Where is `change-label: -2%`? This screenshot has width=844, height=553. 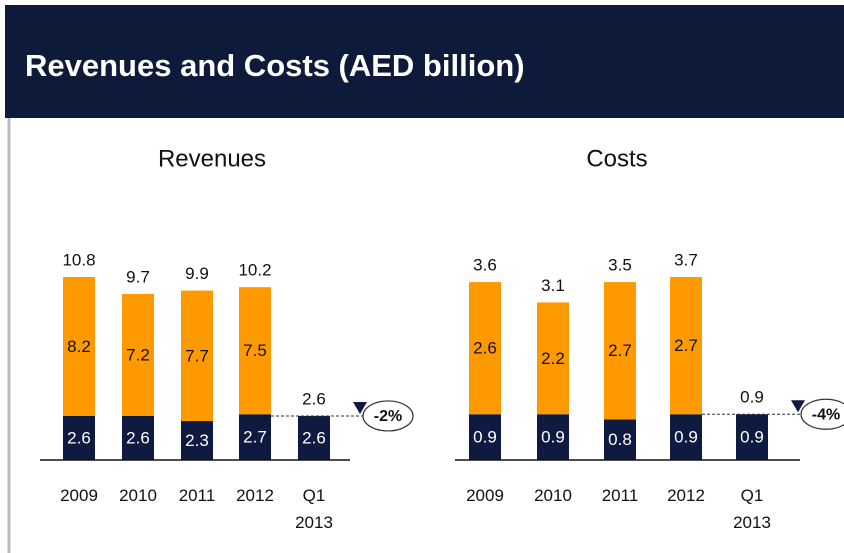
change-label: -2% is located at coordinates (388, 416).